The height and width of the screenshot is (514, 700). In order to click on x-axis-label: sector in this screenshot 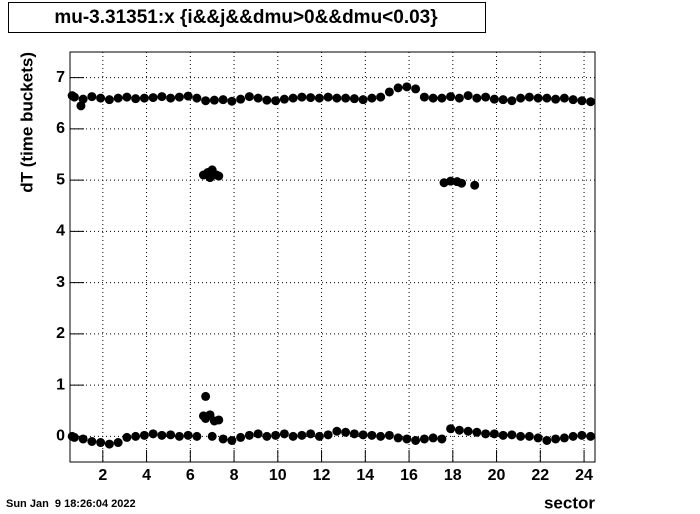, I will do `click(569, 502)`.